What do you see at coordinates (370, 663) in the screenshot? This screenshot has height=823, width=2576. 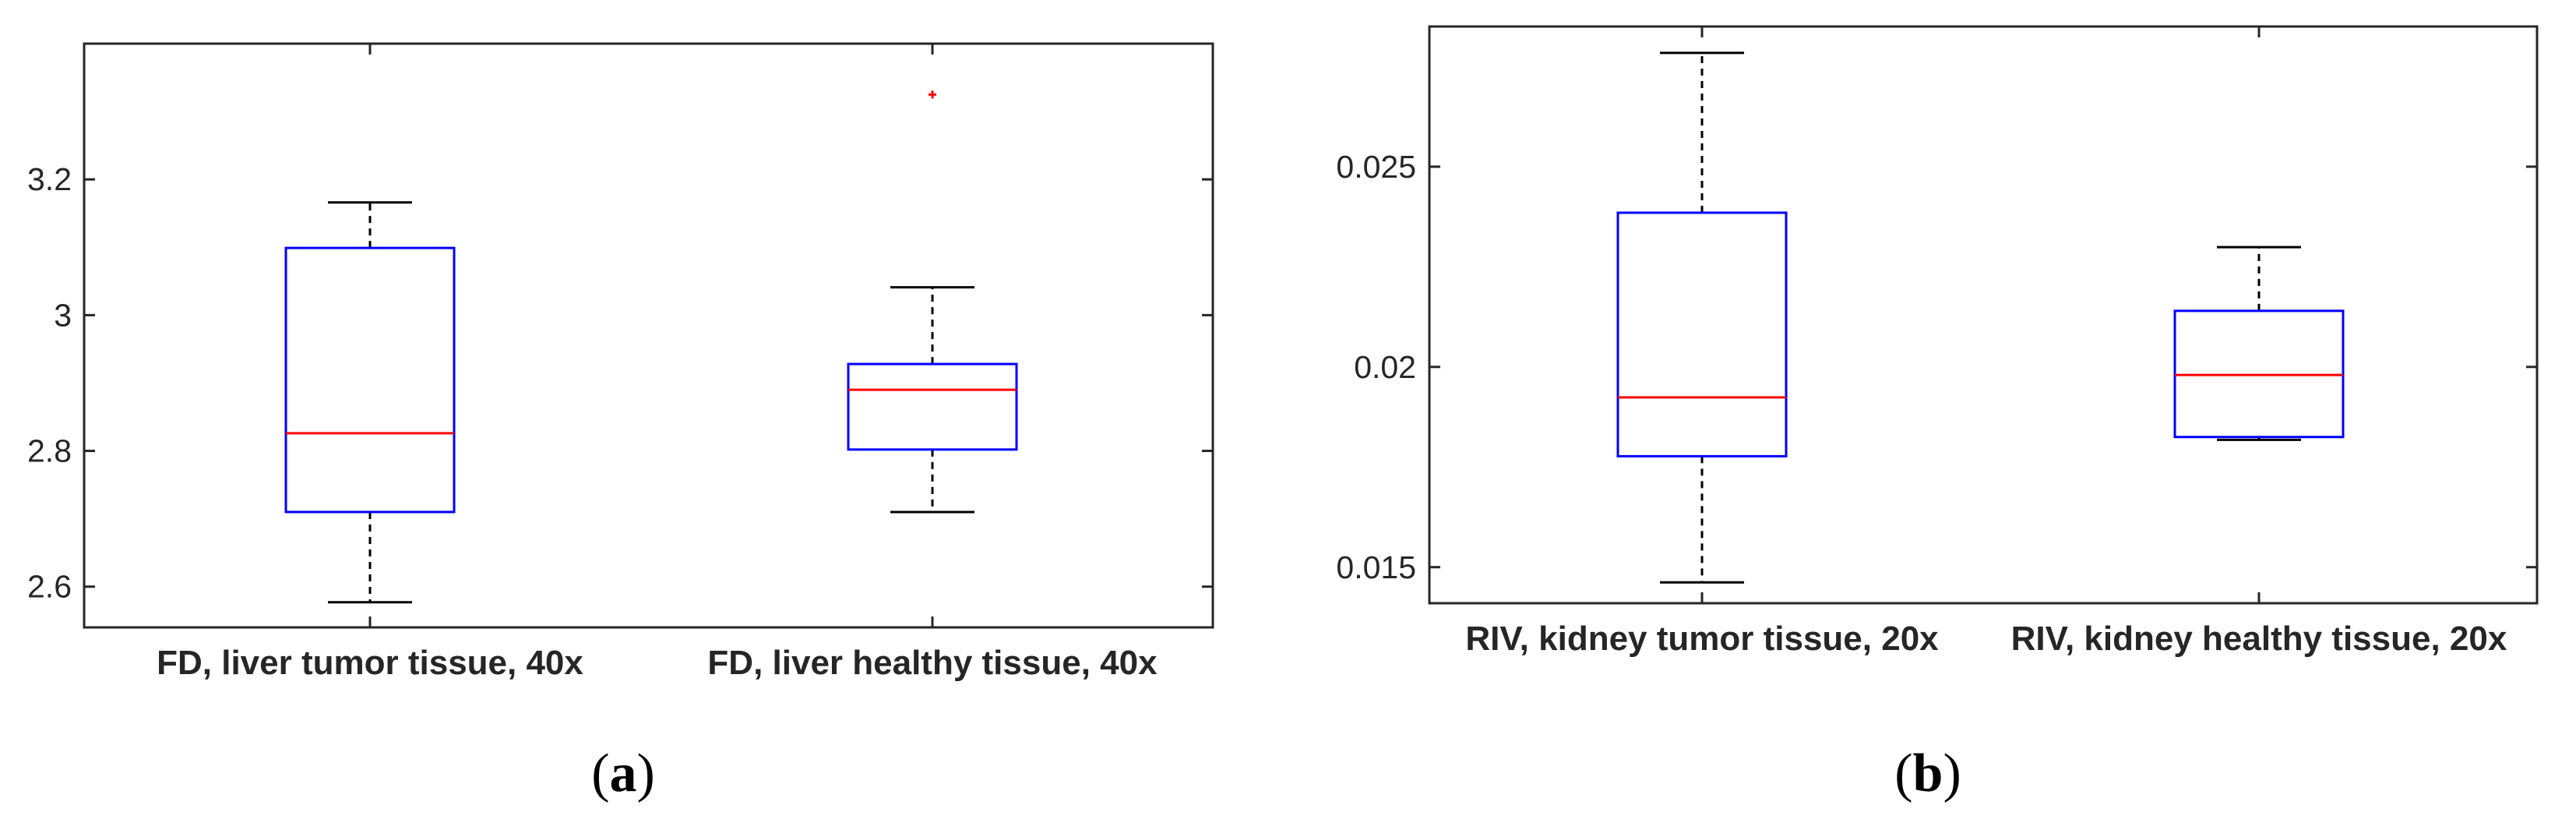 I see `x-category-label: FD, liver tumor tissue, 40x` at bounding box center [370, 663].